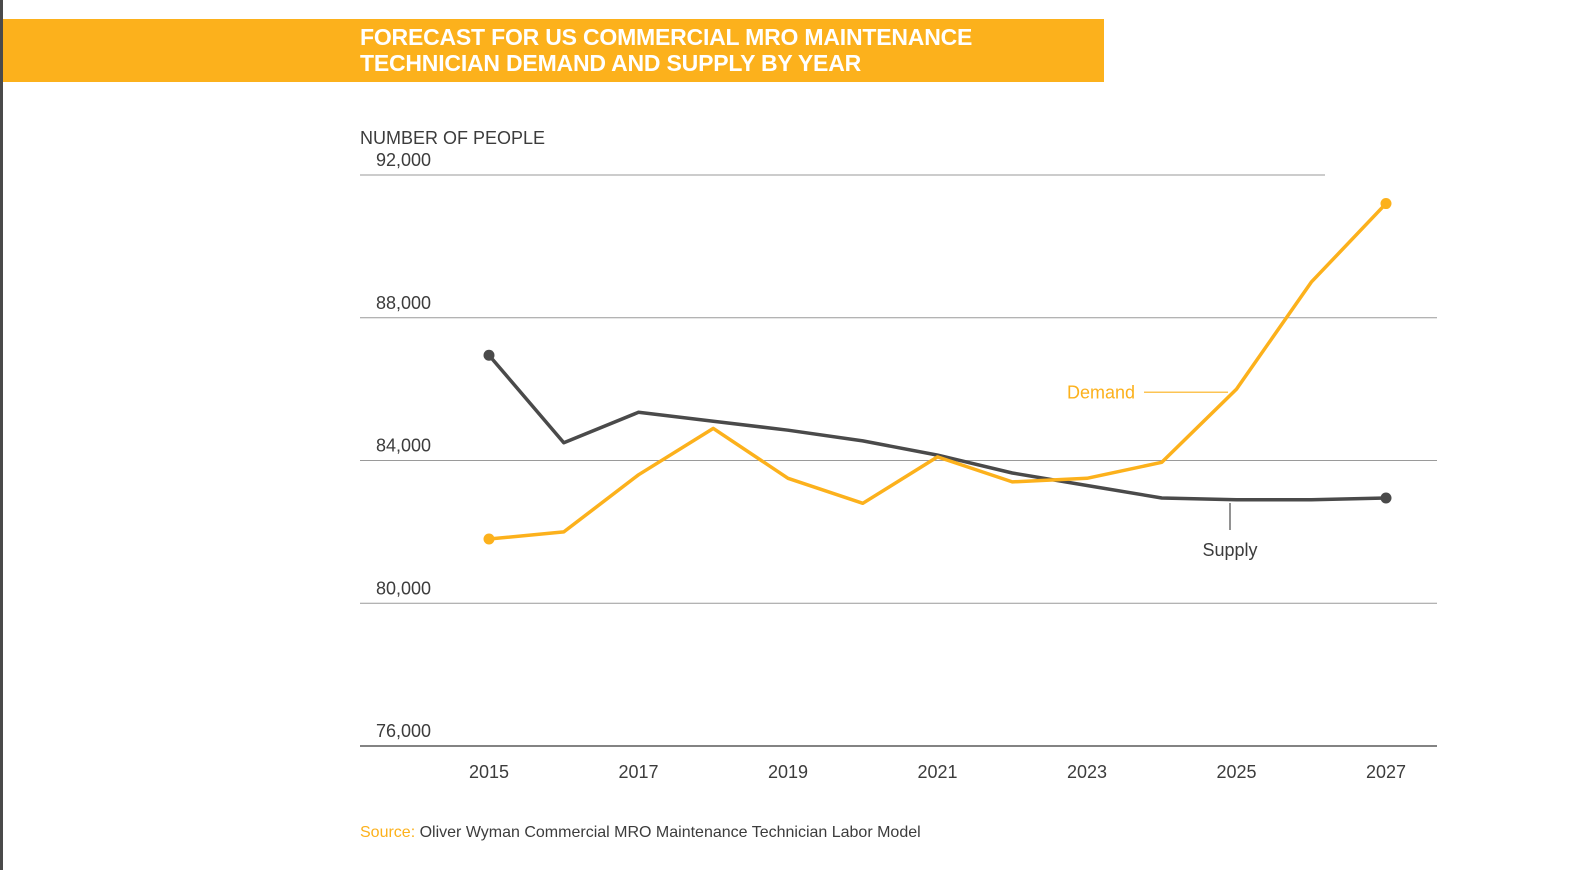 The width and height of the screenshot is (1584, 870). I want to click on x-tick-label-2023: 2023, so click(1087, 772).